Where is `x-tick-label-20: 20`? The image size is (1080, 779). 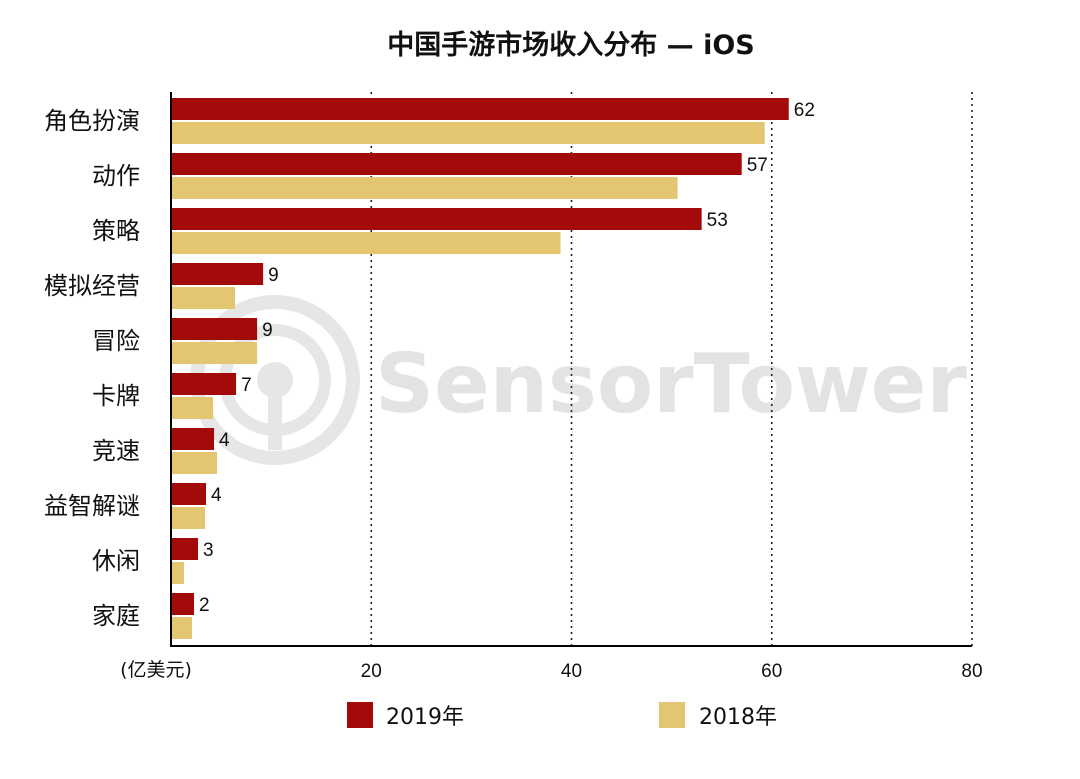 x-tick-label-20: 20 is located at coordinates (371, 671).